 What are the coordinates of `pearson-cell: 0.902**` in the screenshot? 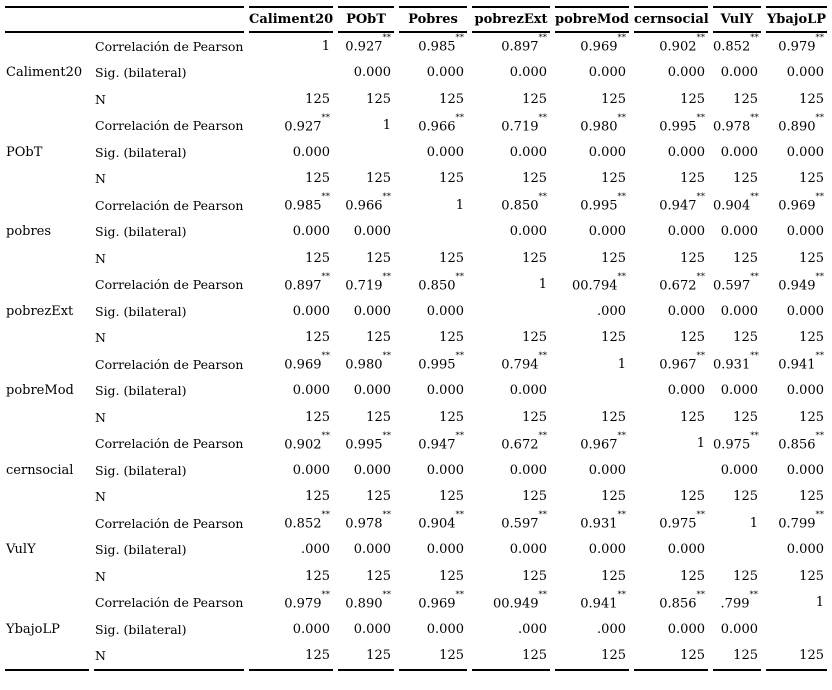 It's located at (307, 441).